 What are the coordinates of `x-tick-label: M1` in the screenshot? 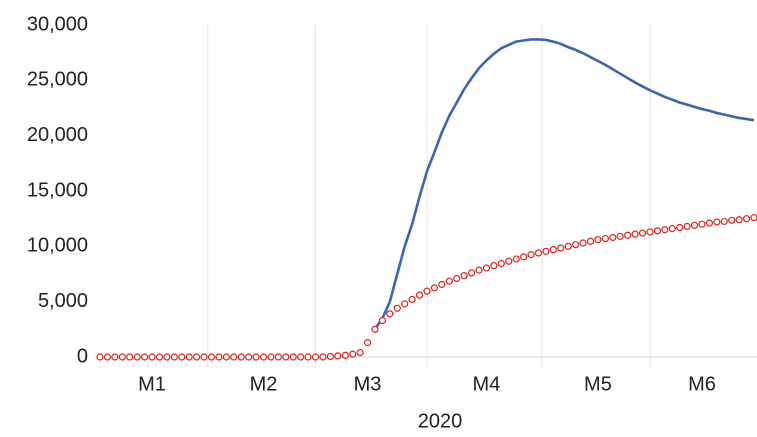 It's located at (152, 384).